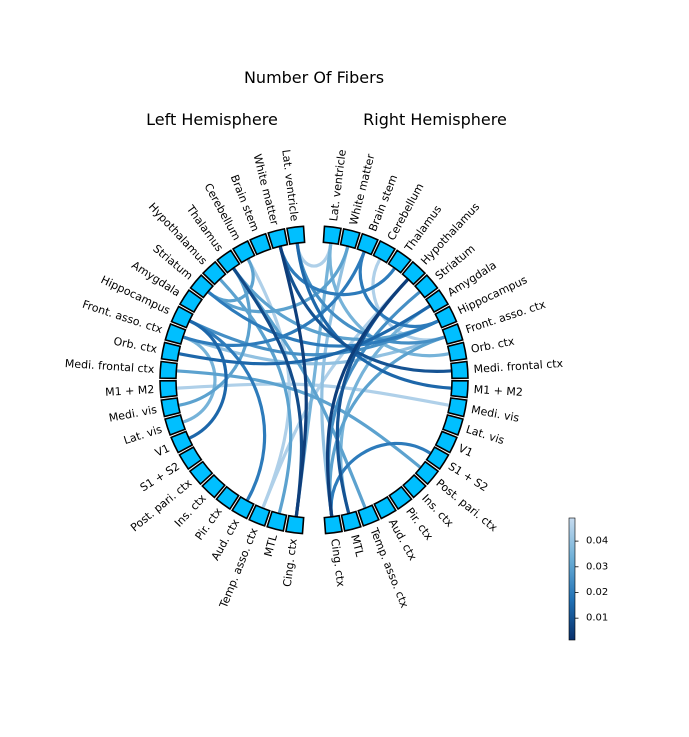 The image size is (689, 737). I want to click on node-right-ins-ctx, so click(414, 486).